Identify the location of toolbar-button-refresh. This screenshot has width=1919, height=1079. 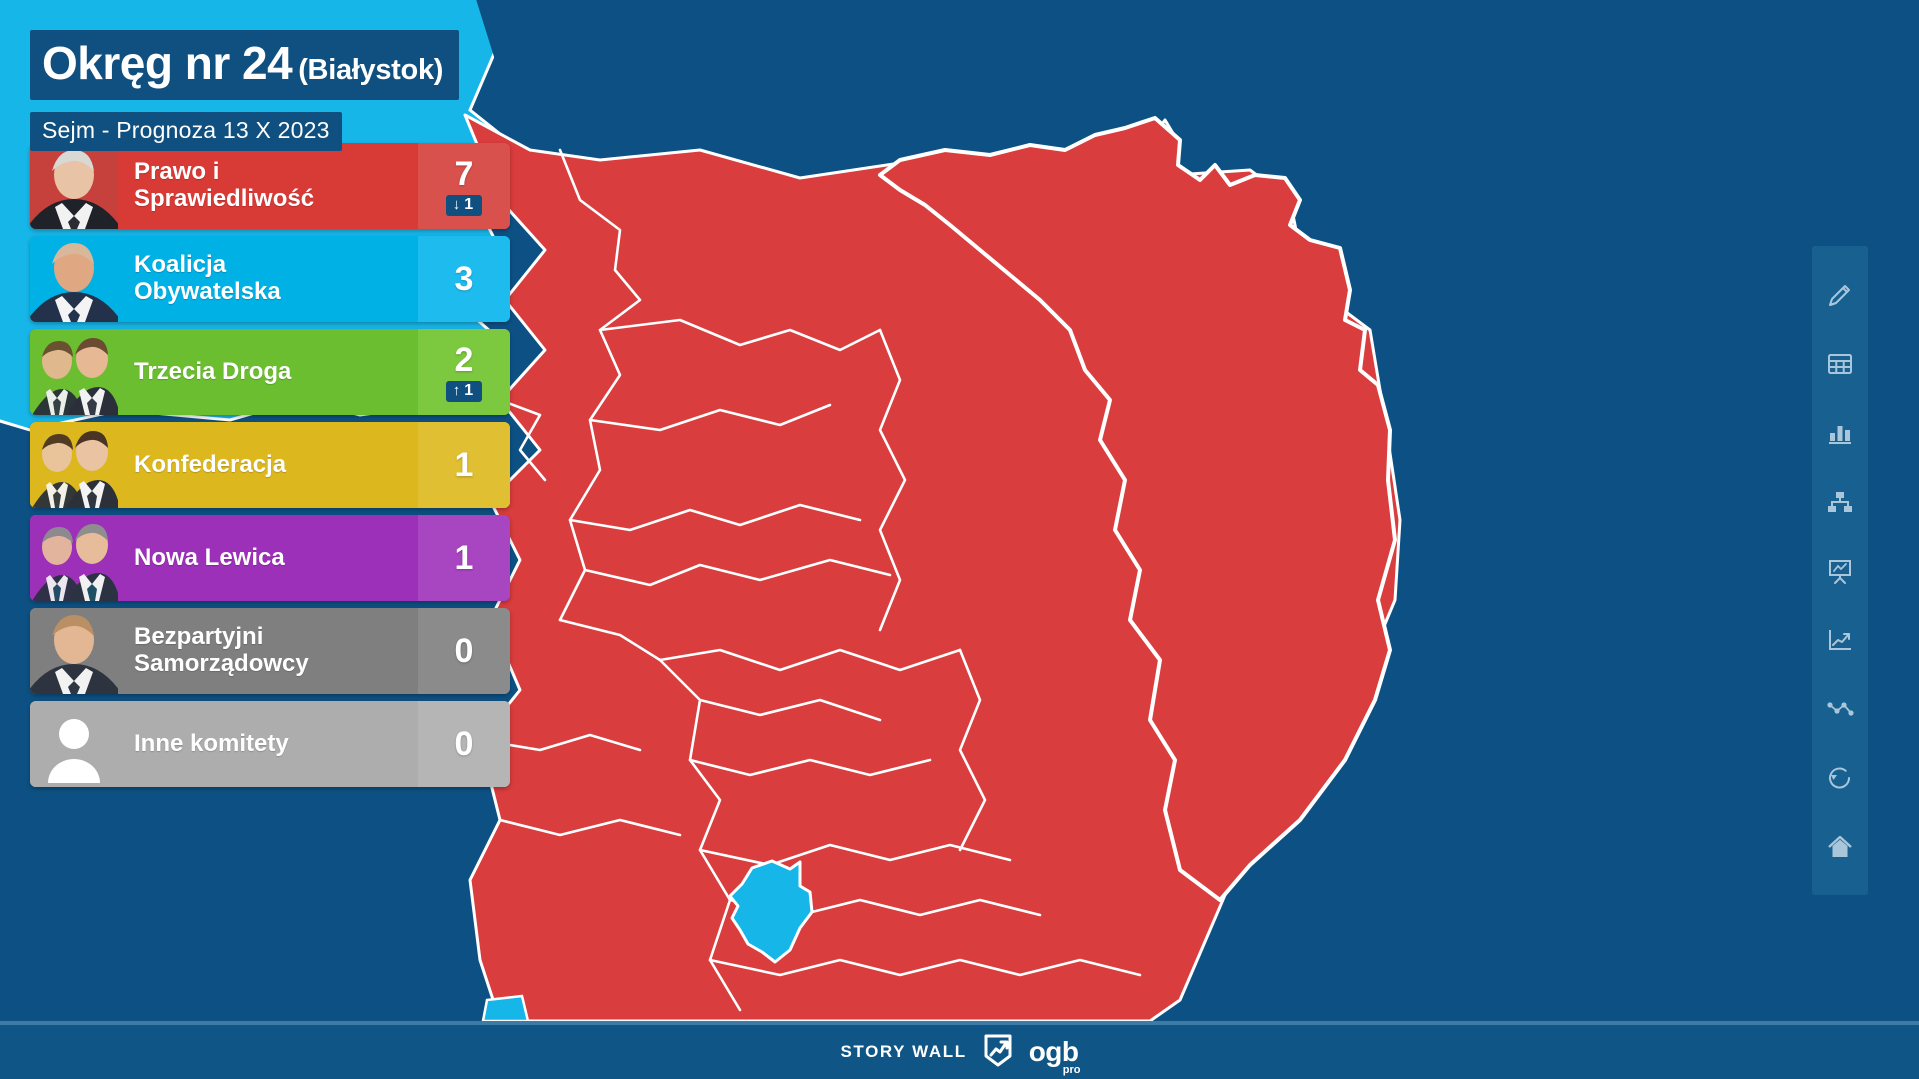
(1840, 777).